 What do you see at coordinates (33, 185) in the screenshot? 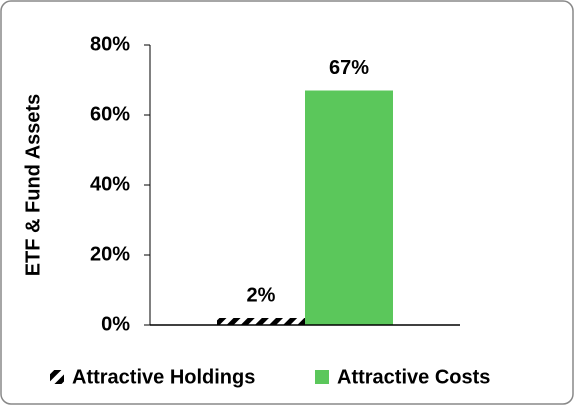
I see `y-axis-title: ETF & Fund Assets` at bounding box center [33, 185].